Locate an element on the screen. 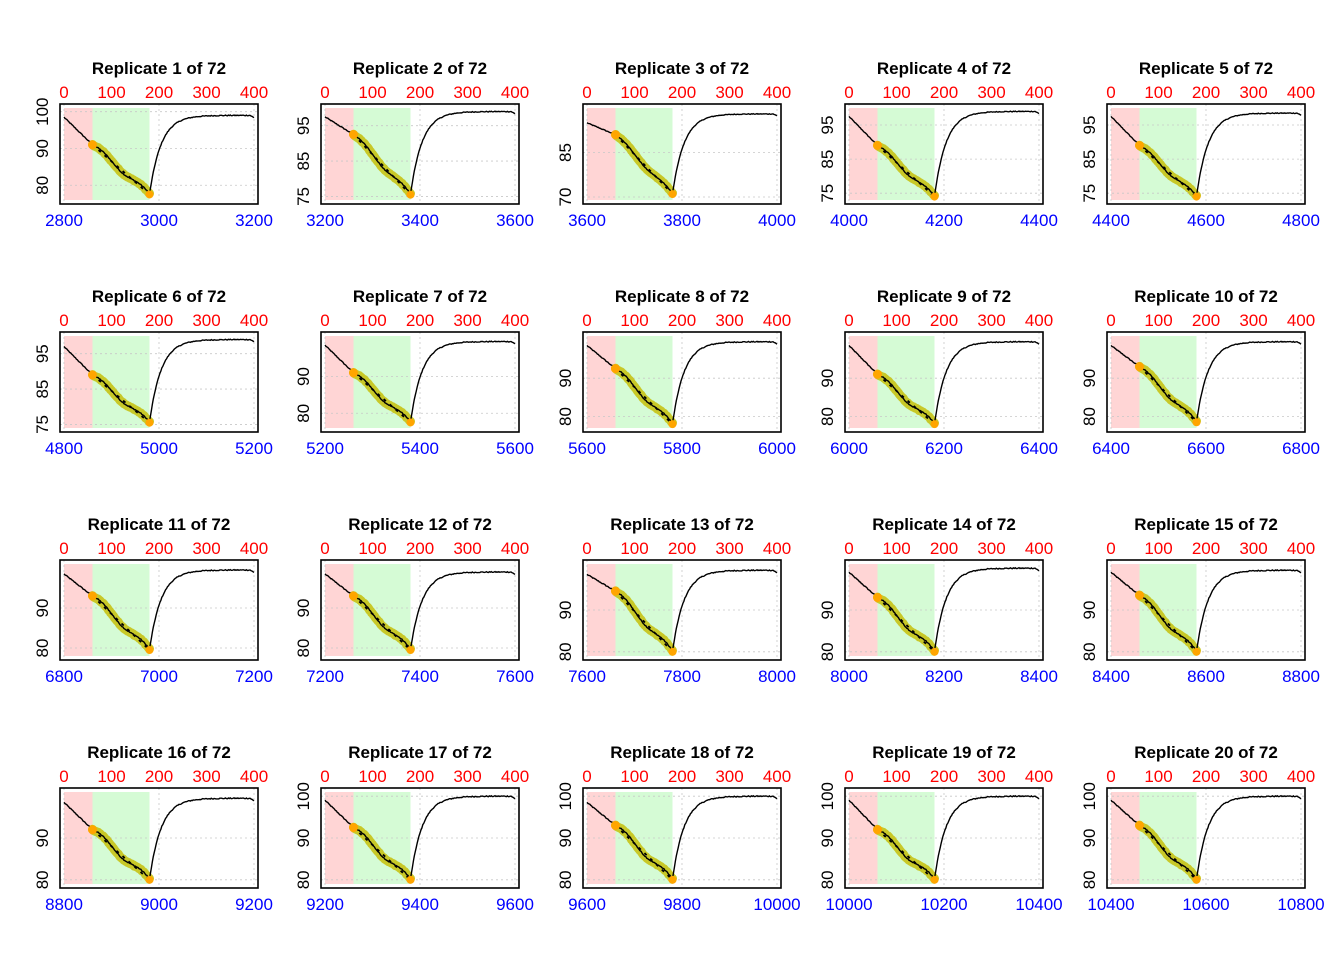  panel-title: Replicate 2 of 72 is located at coordinates (420, 68).